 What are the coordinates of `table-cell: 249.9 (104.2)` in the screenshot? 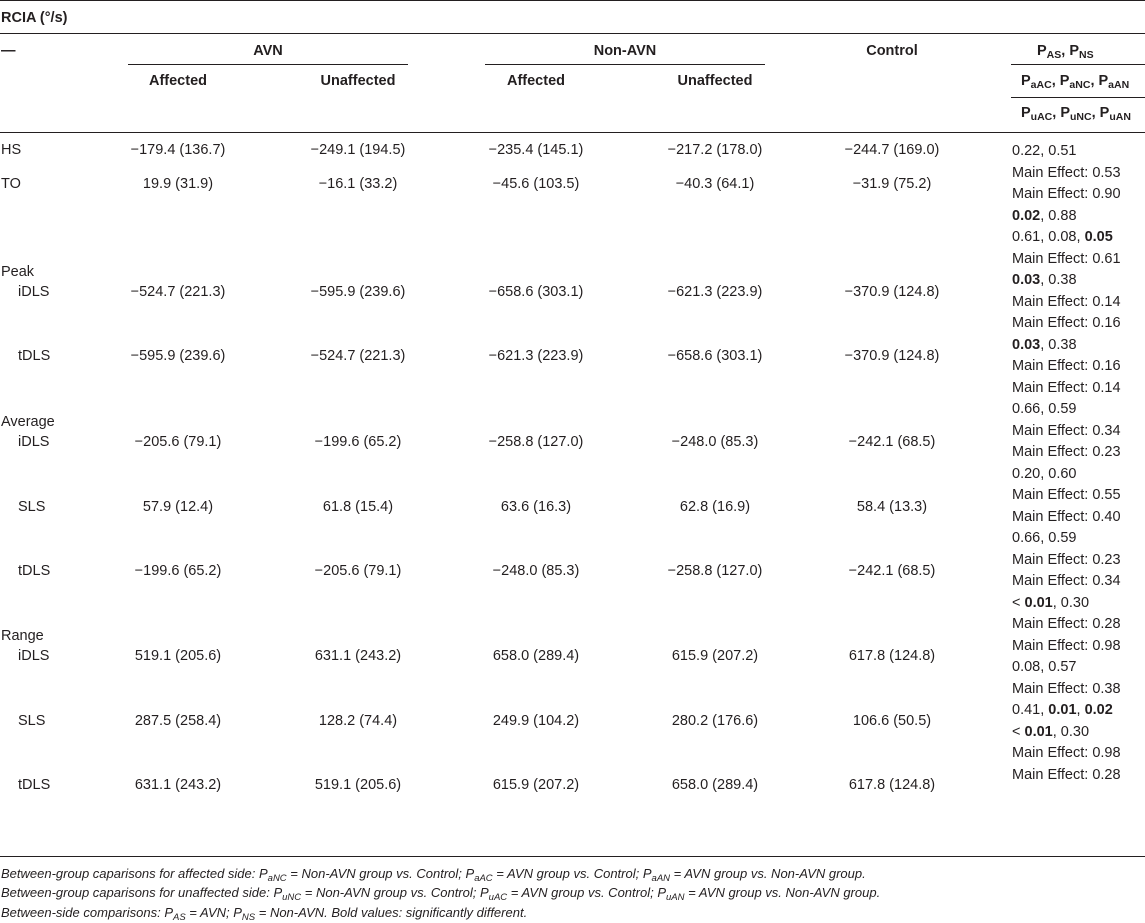 It's located at (536, 721).